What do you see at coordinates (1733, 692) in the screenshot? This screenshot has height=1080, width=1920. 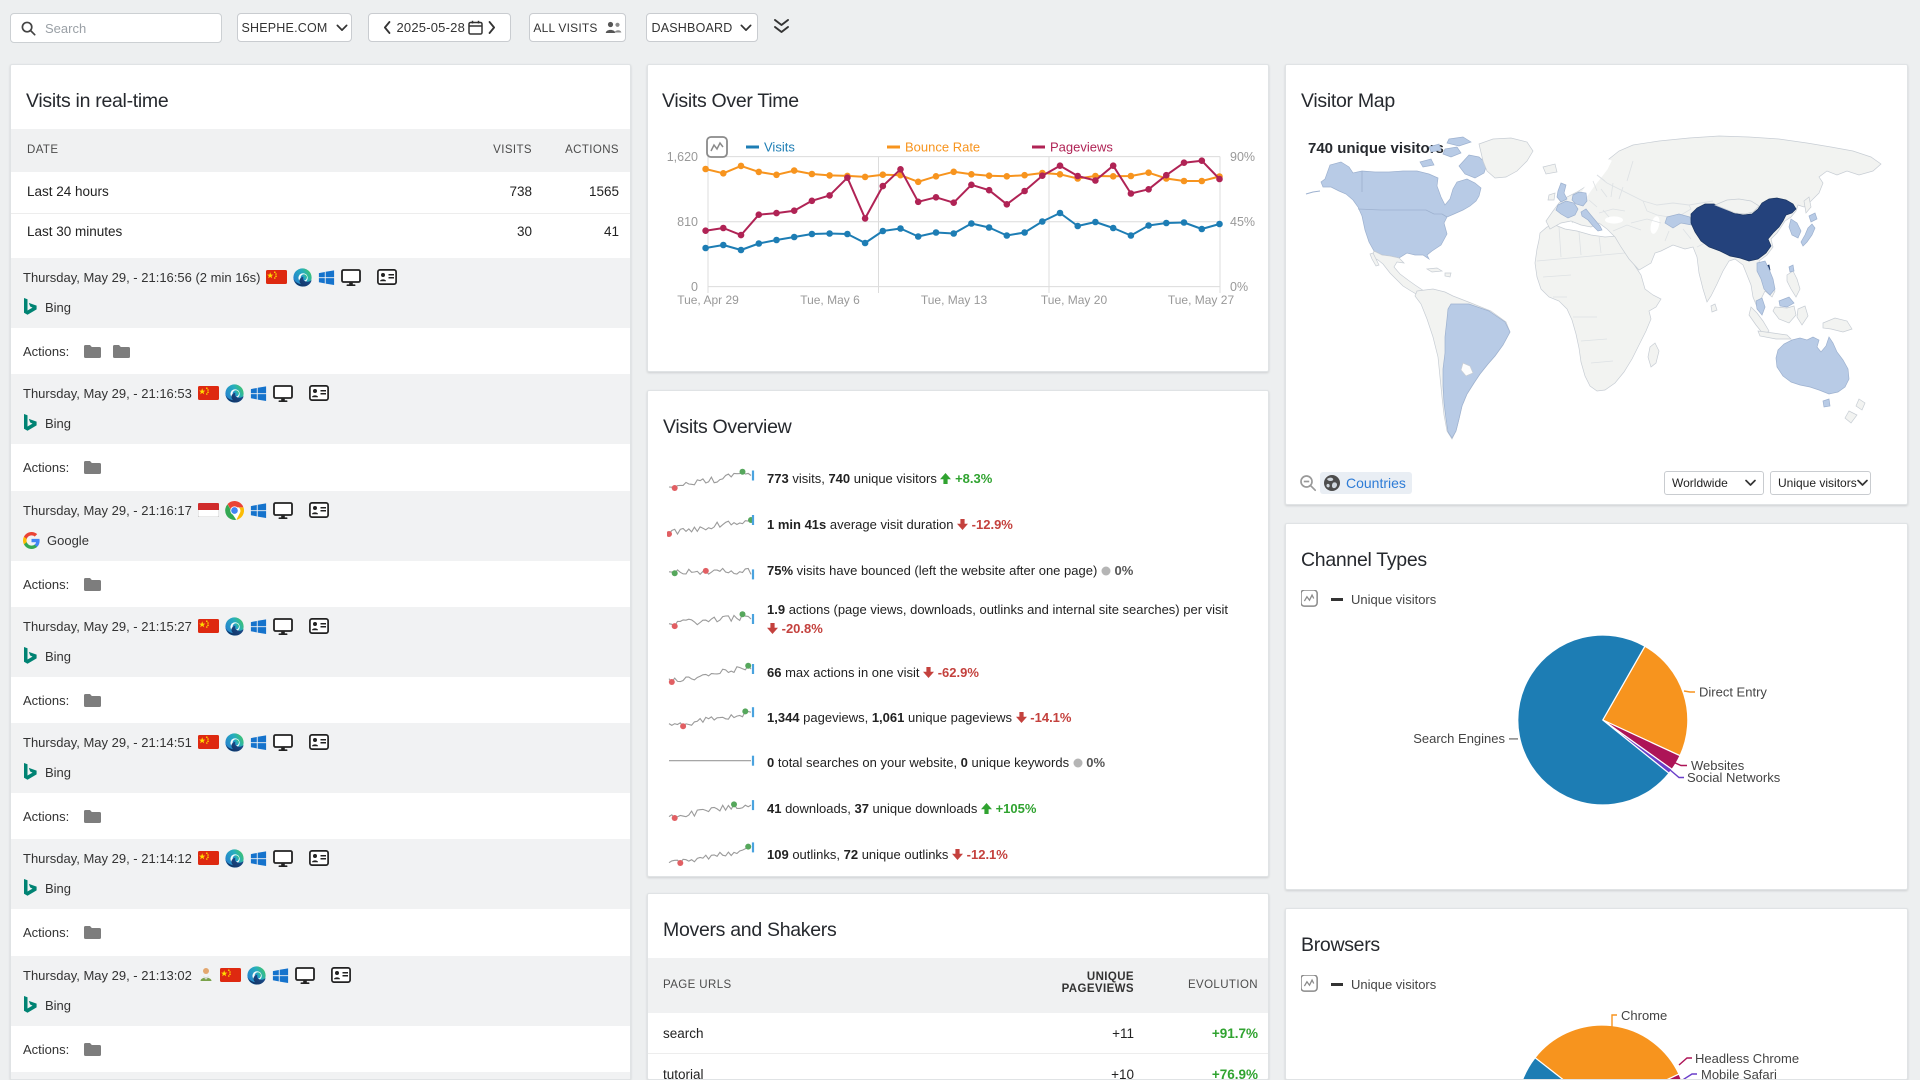 I see `svg-text: Direct Entry` at bounding box center [1733, 692].